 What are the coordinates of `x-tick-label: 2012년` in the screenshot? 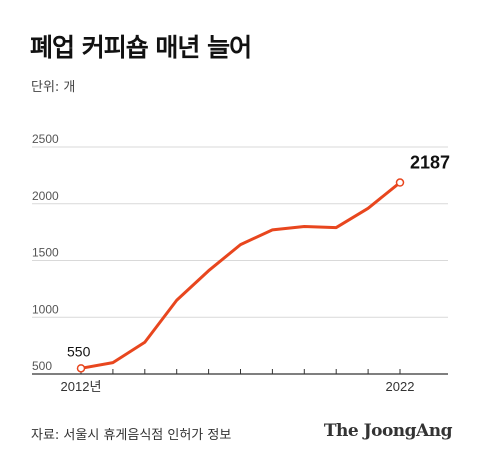 It's located at (81, 386).